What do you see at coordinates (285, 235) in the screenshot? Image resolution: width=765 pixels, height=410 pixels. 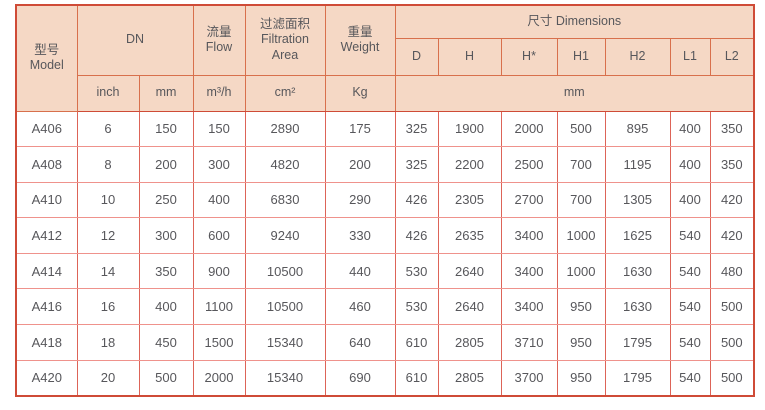 I see `cell: 9240` at bounding box center [285, 235].